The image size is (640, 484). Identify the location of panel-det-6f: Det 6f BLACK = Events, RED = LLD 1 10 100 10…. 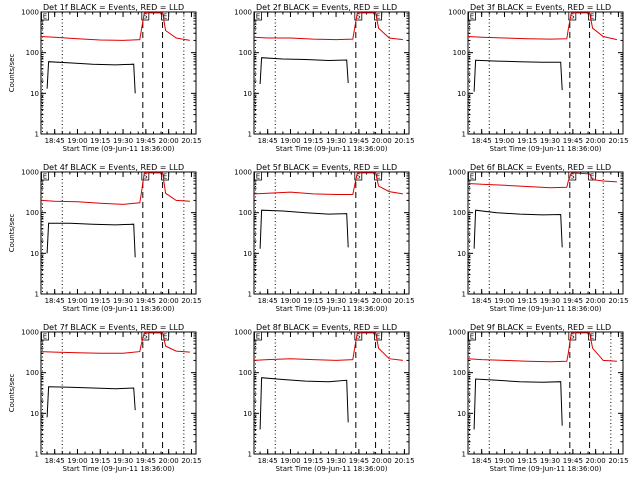
(538, 238).